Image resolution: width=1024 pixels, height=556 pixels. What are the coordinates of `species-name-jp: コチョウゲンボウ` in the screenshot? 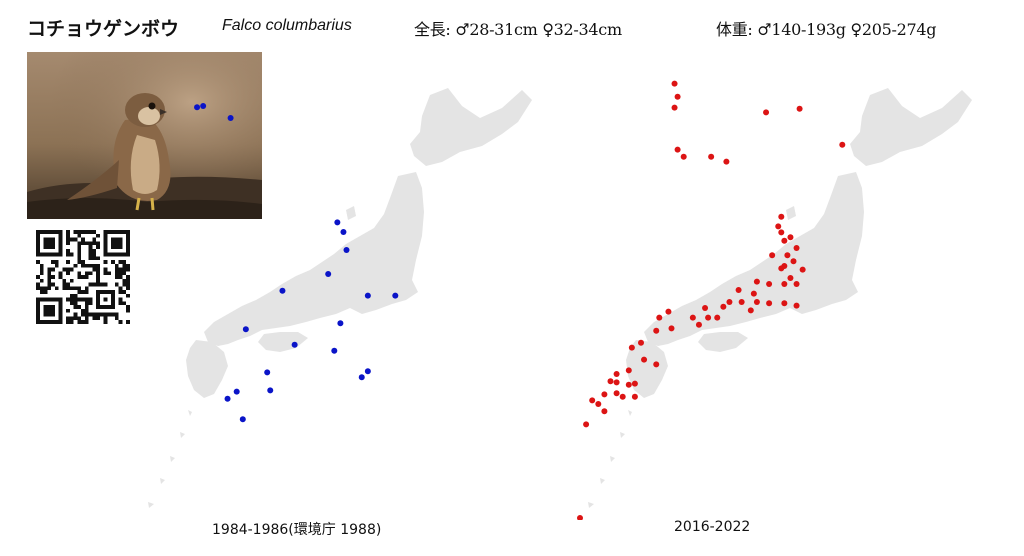 It's located at (103, 29).